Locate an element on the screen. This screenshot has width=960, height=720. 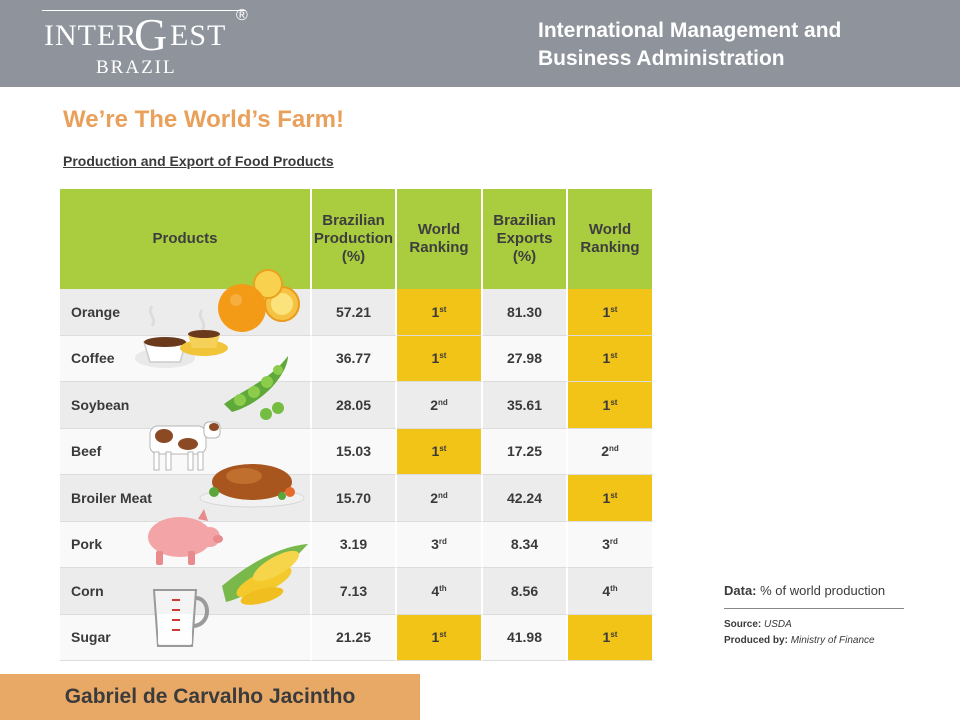
note-data-line: Data: % of world production is located at coordinates (814, 590).